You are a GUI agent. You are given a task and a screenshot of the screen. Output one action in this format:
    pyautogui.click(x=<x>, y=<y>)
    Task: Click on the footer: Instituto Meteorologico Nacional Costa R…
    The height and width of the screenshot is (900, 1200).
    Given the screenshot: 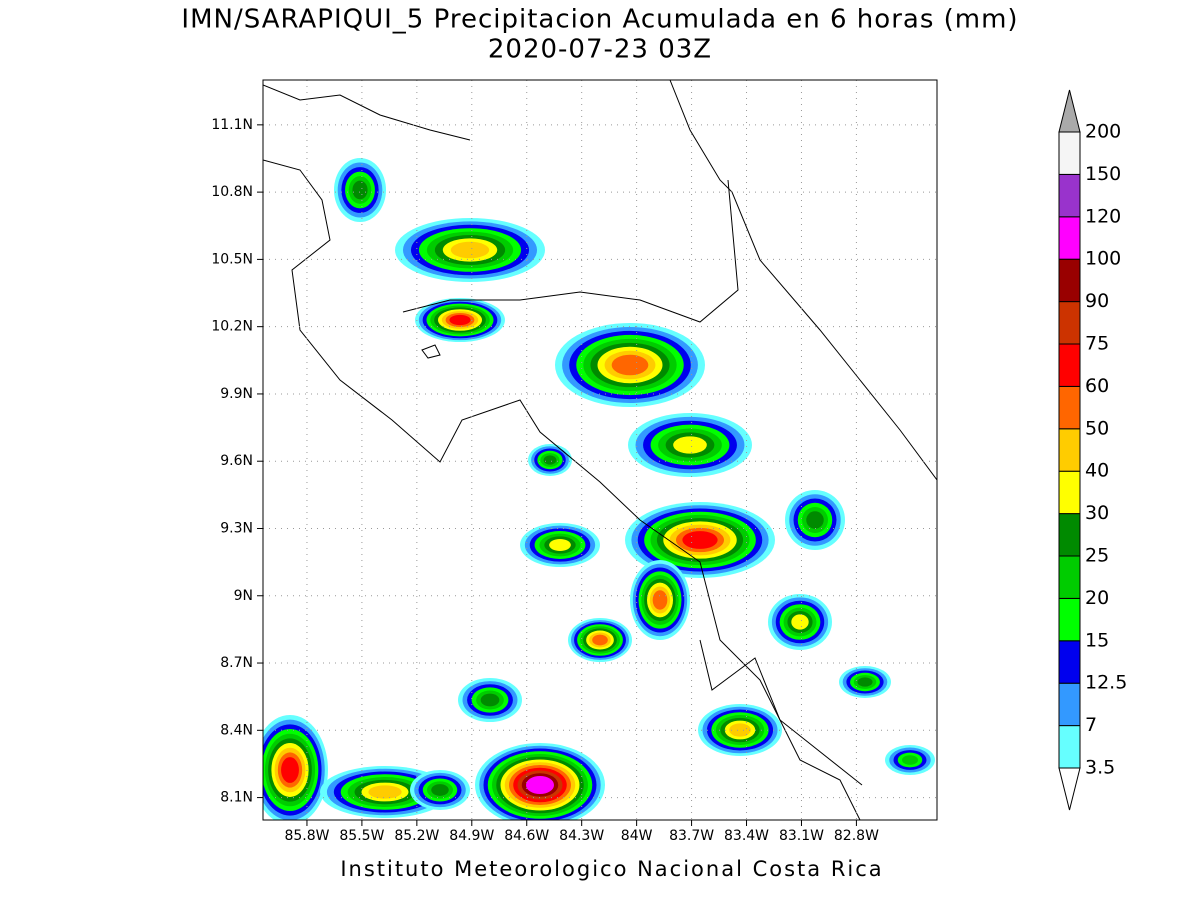 What is the action you would take?
    pyautogui.click(x=611, y=869)
    